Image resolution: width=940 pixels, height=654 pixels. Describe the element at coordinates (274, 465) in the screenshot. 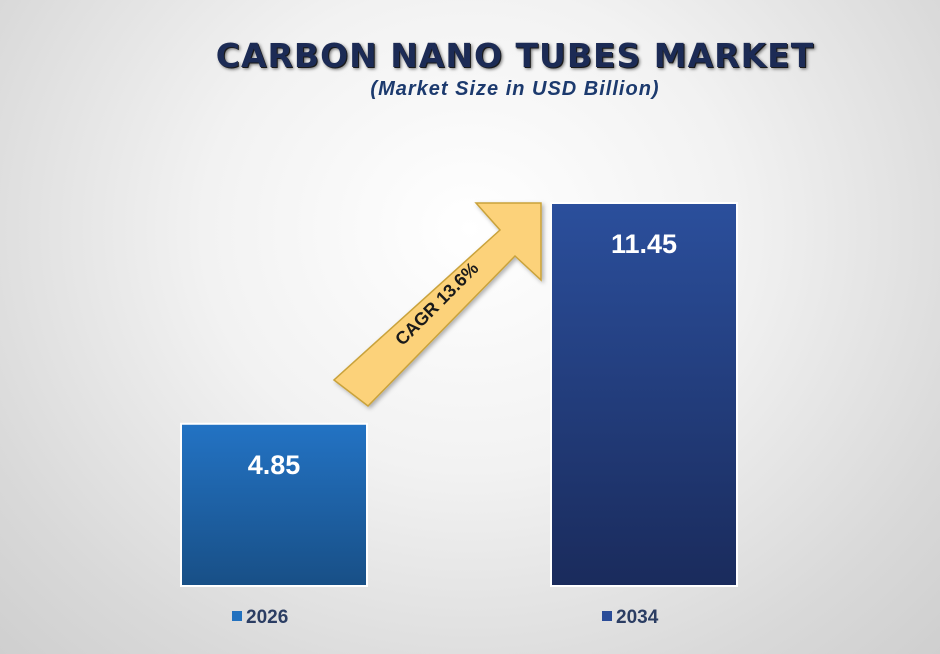

I see `data-label-2026: 4.85` at that location.